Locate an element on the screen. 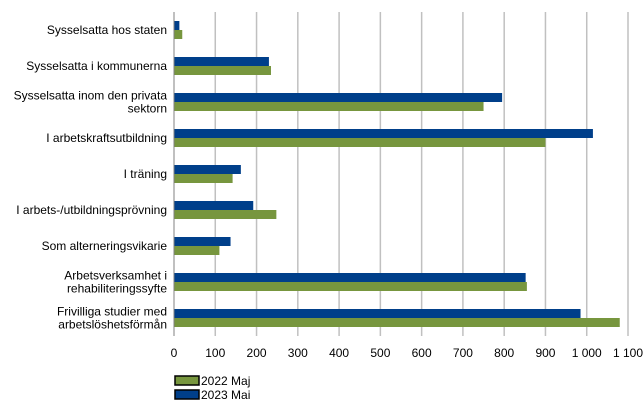  category-label-2: Sysselsatta inom den privata sektorn is located at coordinates (91, 102).